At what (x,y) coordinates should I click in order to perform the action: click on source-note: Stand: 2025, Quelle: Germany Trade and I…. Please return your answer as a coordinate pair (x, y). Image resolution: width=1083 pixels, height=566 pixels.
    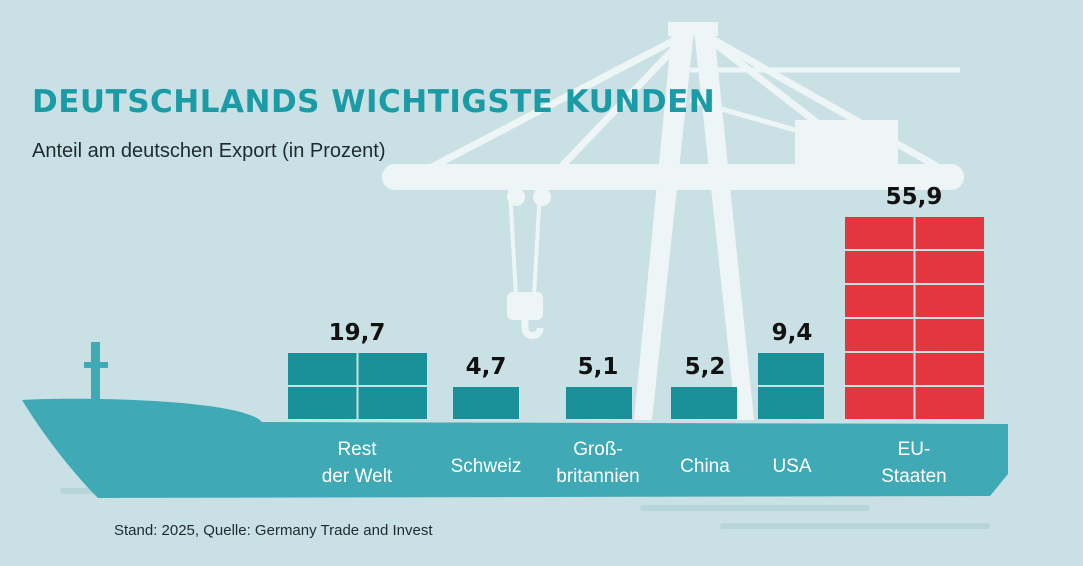
    Looking at the image, I should click on (273, 530).